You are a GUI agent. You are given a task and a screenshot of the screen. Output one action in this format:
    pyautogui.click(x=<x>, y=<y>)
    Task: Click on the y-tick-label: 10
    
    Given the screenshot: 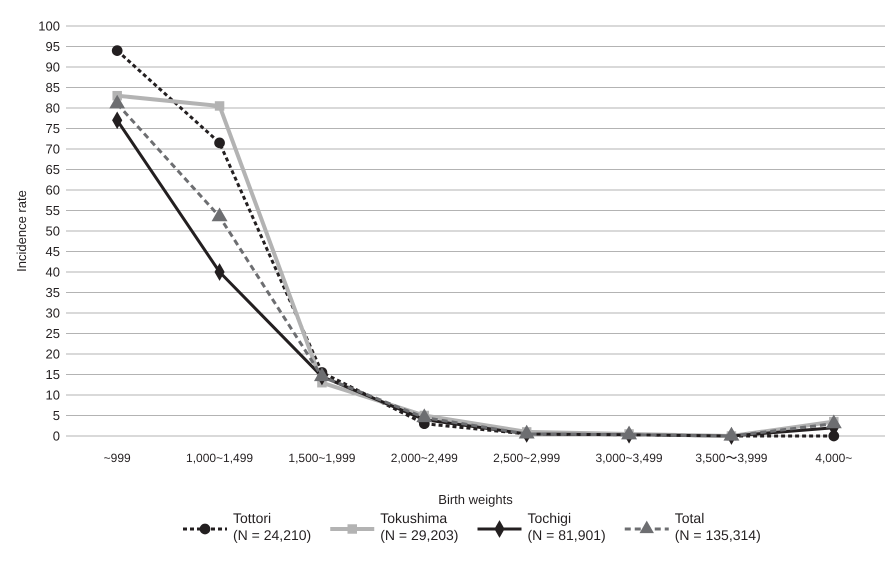 What is the action you would take?
    pyautogui.click(x=53, y=395)
    